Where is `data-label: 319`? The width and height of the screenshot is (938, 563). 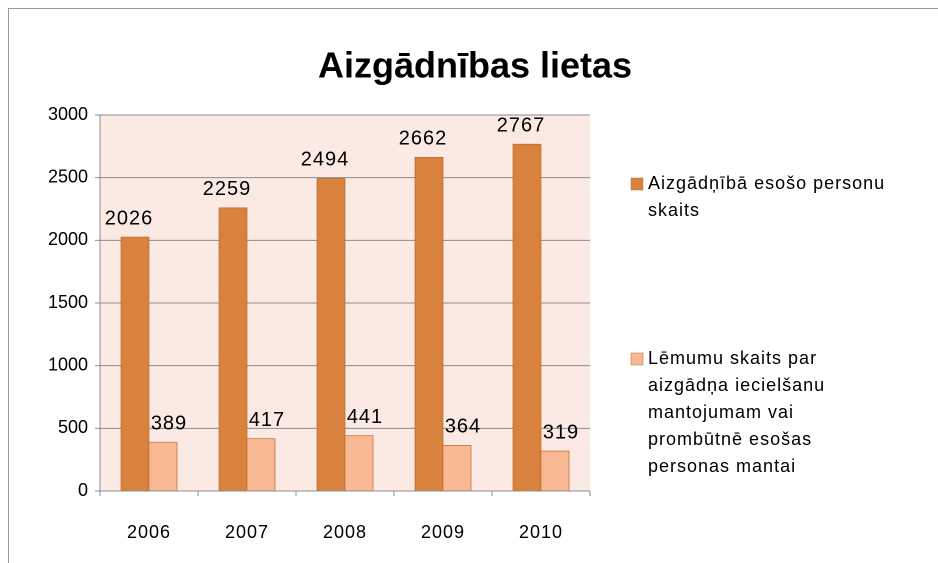 data-label: 319 is located at coordinates (561, 432).